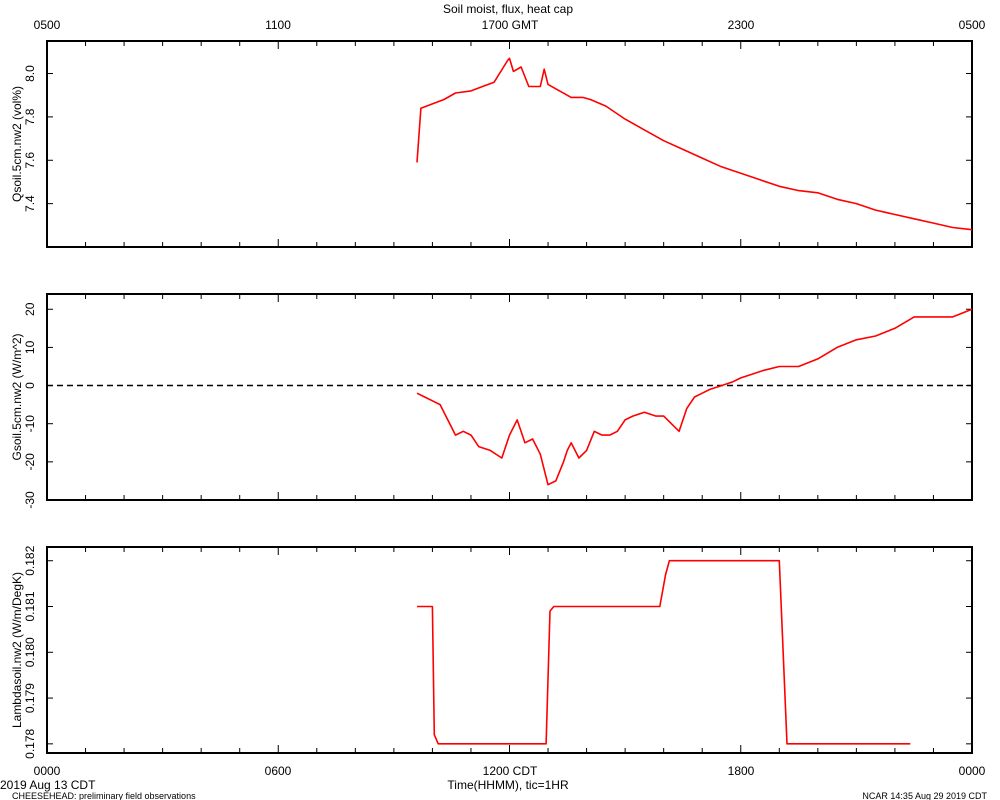  I want to click on y-tick-label: 10, so click(30, 347).